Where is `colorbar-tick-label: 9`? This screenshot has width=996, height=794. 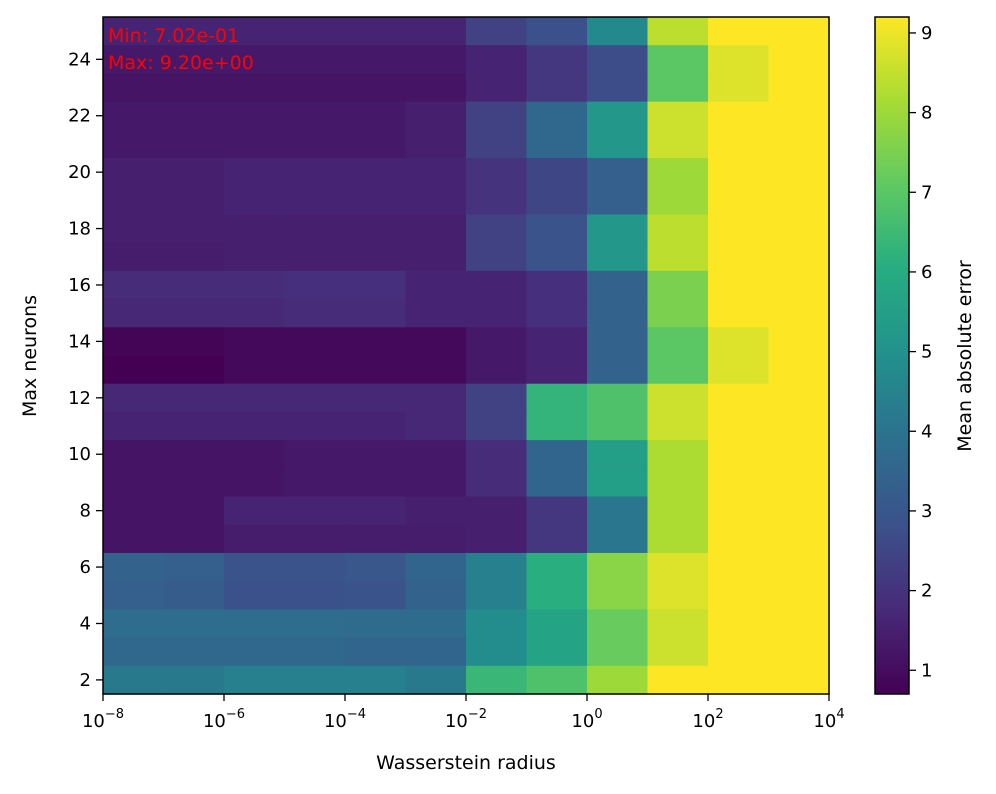 colorbar-tick-label: 9 is located at coordinates (926, 33).